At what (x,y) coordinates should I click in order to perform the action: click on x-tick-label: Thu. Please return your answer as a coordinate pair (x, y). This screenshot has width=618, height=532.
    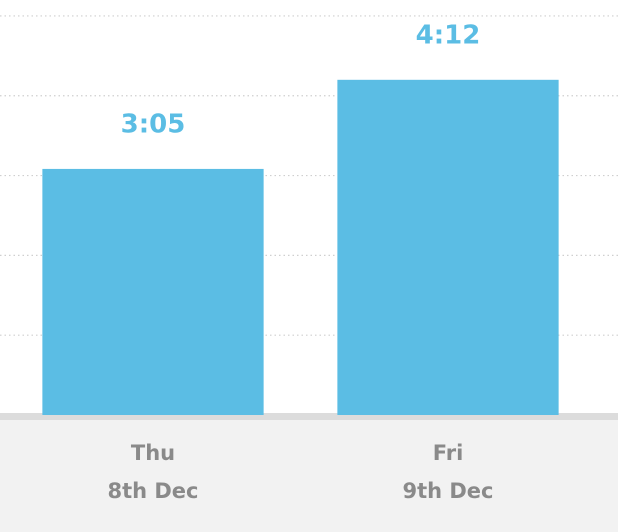
    Looking at the image, I should click on (153, 453).